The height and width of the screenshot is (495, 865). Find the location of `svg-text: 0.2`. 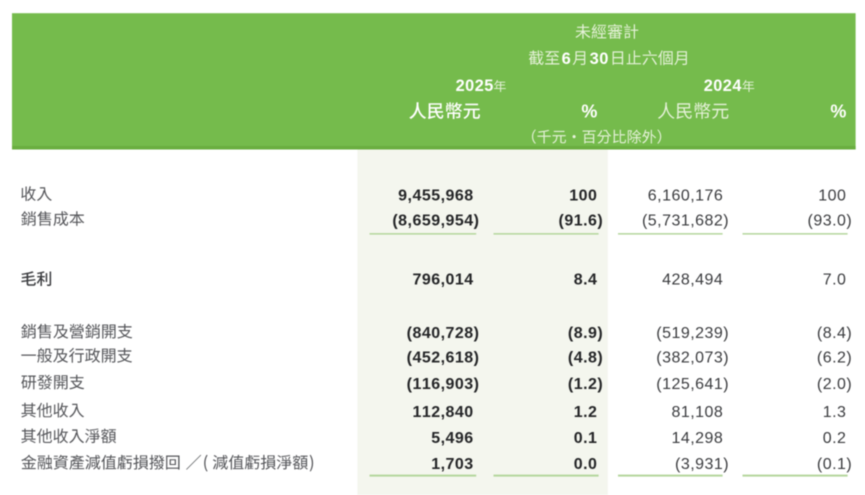

svg-text: 0.2 is located at coordinates (834, 438).